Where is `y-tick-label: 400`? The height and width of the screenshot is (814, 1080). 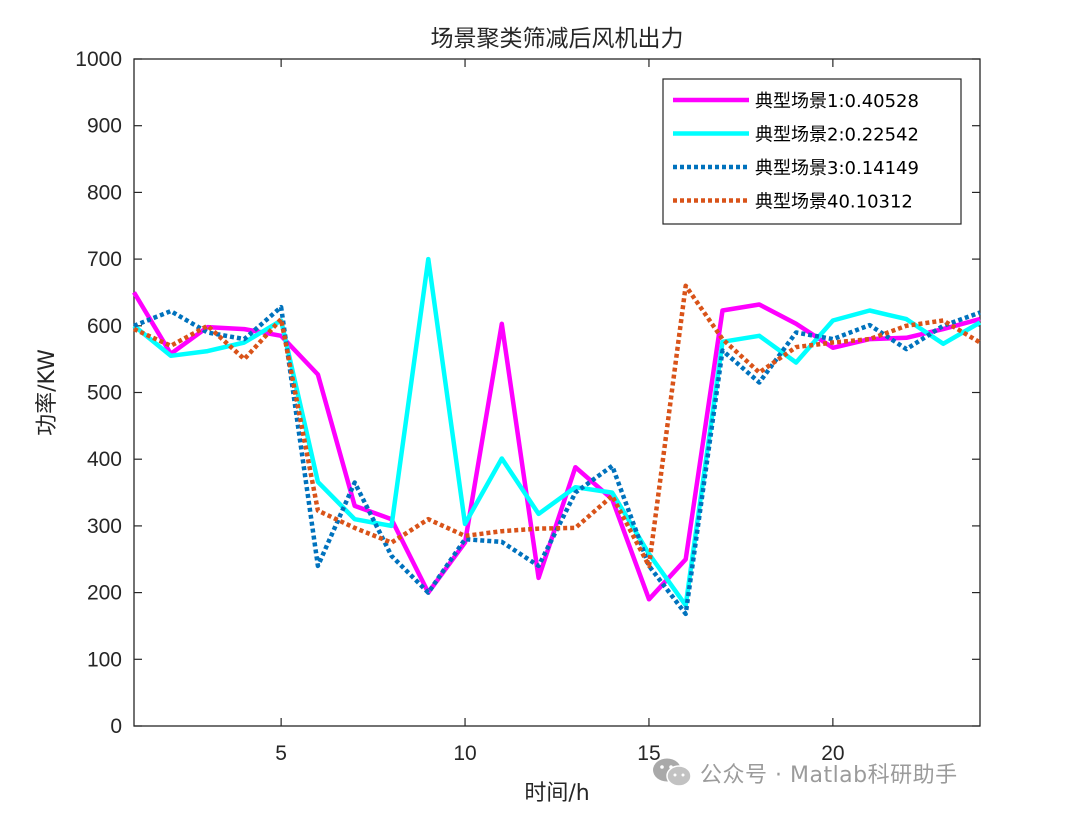
y-tick-label: 400 is located at coordinates (104, 459).